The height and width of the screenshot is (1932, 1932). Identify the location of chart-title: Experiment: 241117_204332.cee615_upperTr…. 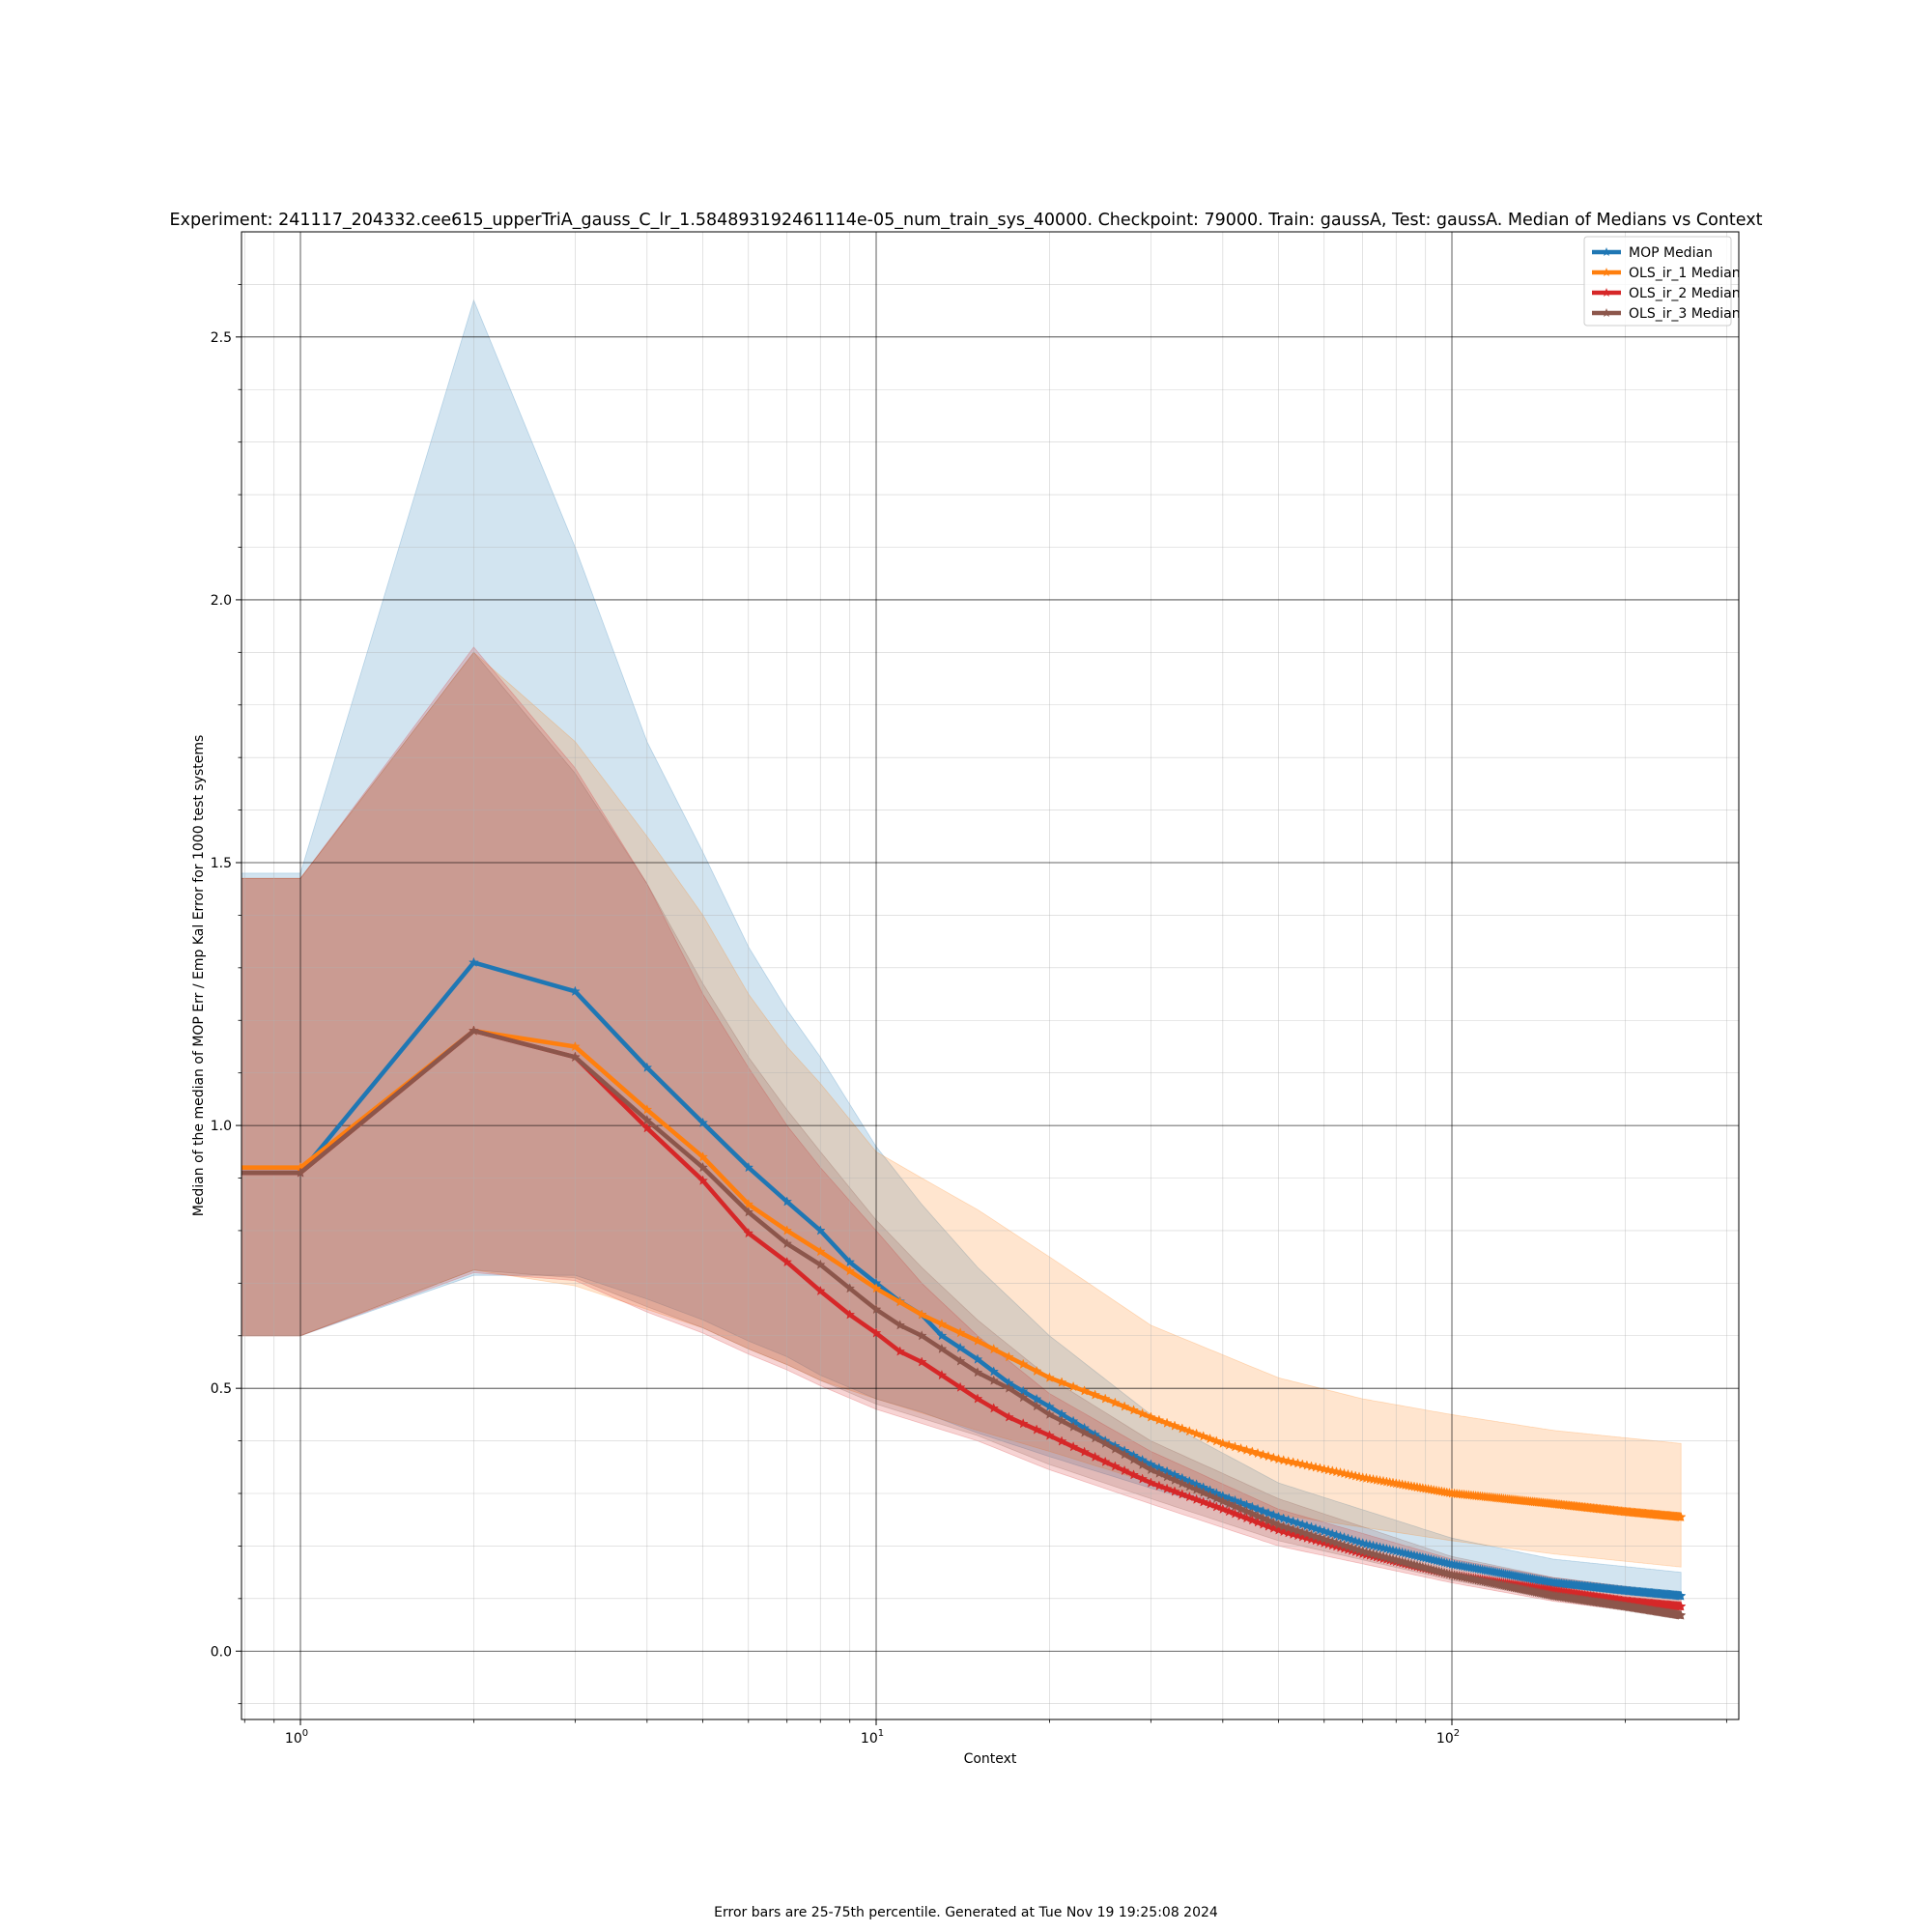
(966, 220).